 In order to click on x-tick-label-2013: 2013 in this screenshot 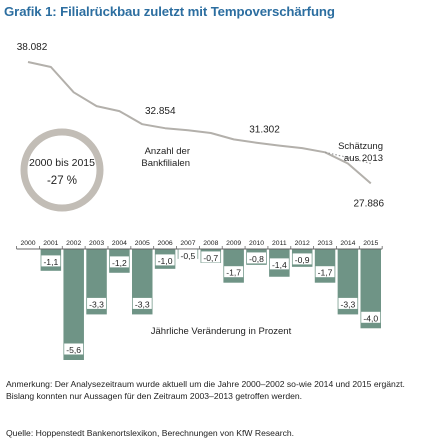, I will do `click(324, 243)`.